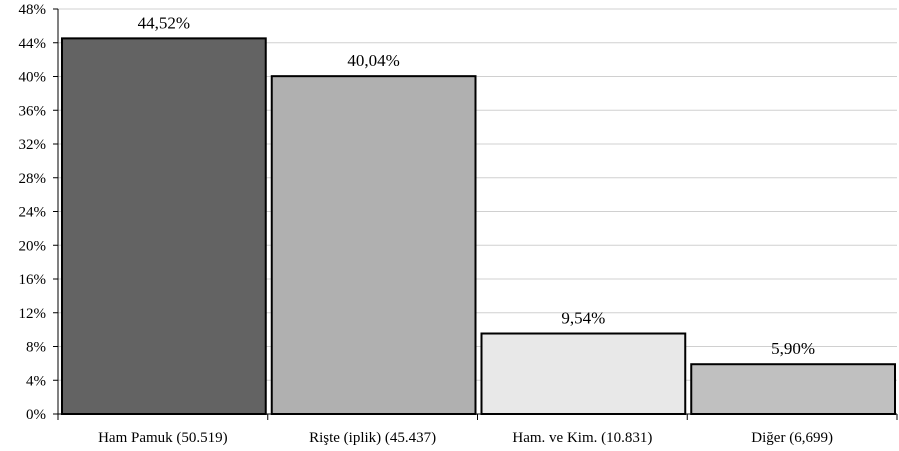 This screenshot has height=451, width=899. What do you see at coordinates (793, 348) in the screenshot?
I see `data-label: 5,90%` at bounding box center [793, 348].